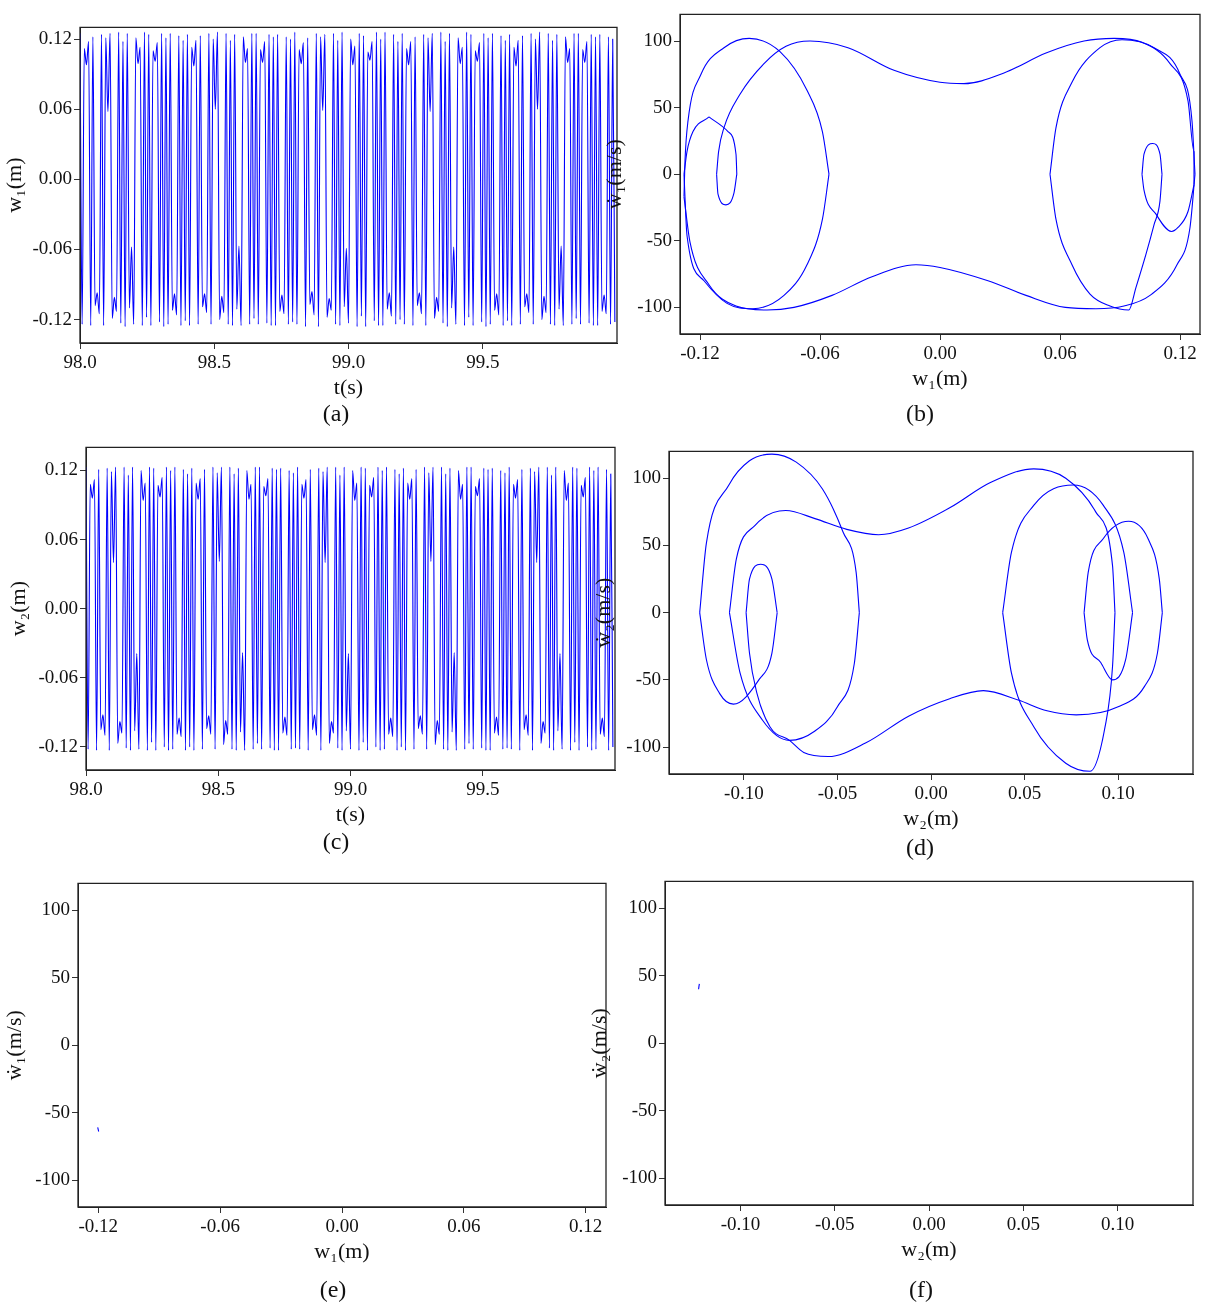 The image size is (1207, 1307). I want to click on y-axis-title: w₁(m), so click(13, 185).